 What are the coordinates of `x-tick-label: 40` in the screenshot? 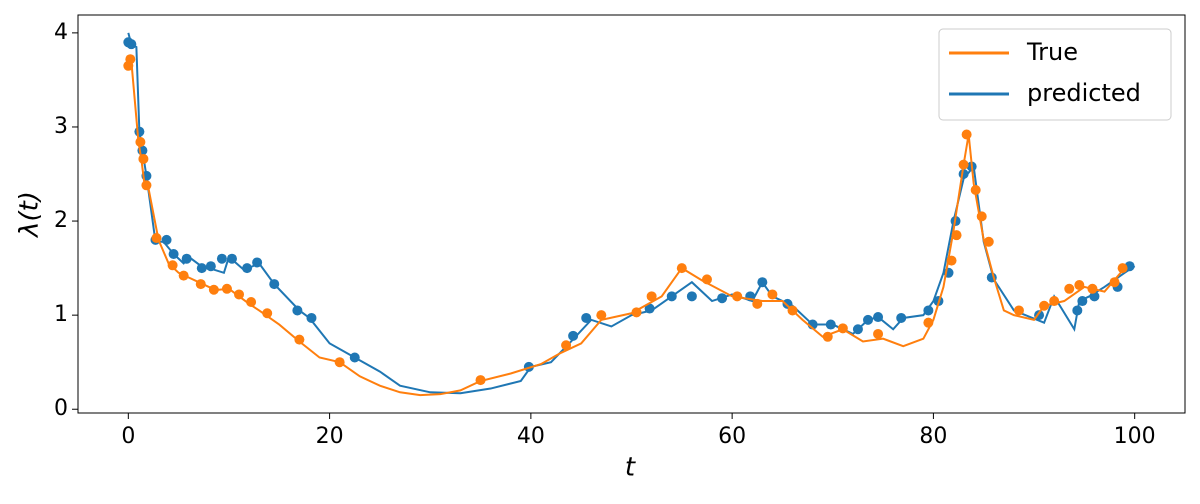 It's located at (531, 436).